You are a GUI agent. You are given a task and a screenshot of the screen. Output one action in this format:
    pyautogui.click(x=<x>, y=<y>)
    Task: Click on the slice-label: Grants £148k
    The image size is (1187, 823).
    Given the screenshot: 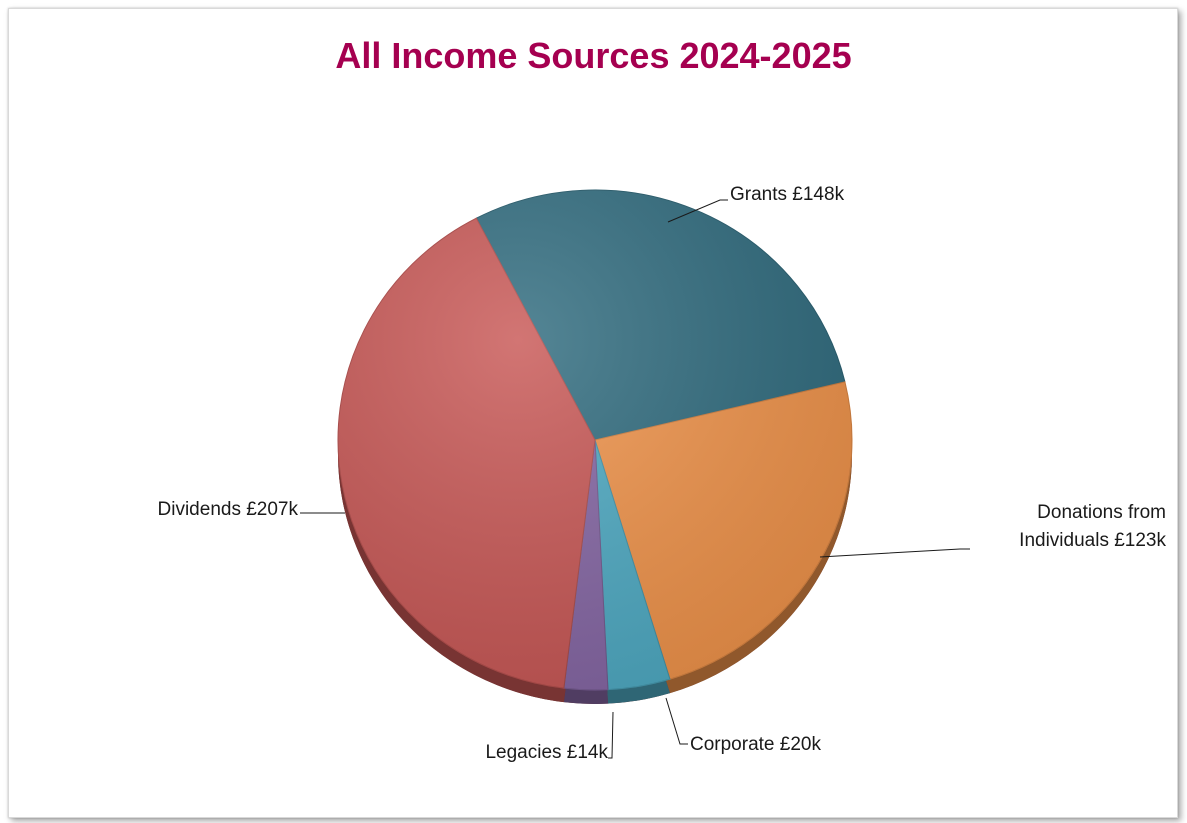 What is the action you would take?
    pyautogui.click(x=787, y=194)
    